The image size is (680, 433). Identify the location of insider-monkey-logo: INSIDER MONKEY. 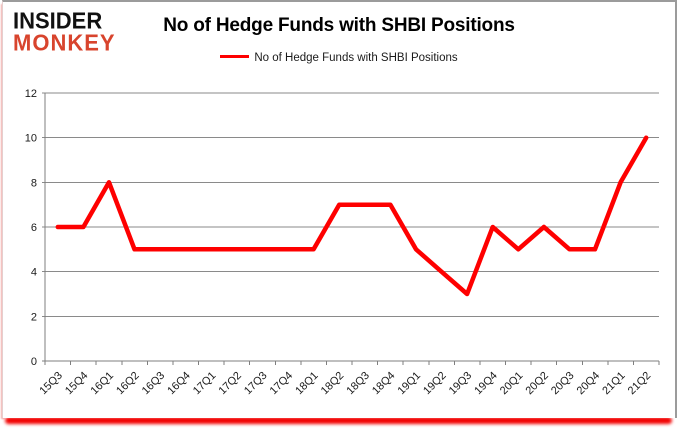
(64, 31).